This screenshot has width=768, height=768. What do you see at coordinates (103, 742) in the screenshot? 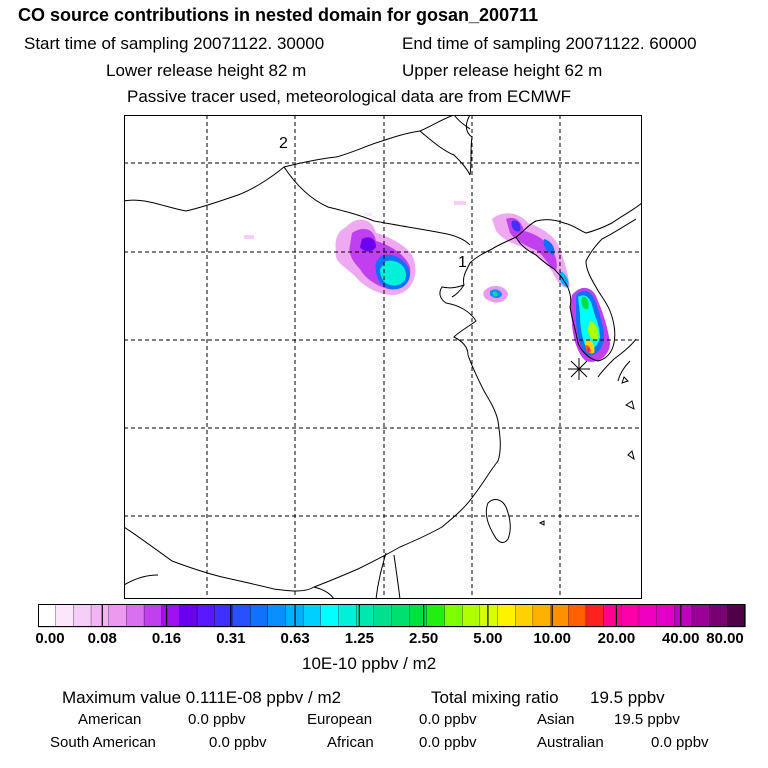
I see `south-american-label: South American` at bounding box center [103, 742].